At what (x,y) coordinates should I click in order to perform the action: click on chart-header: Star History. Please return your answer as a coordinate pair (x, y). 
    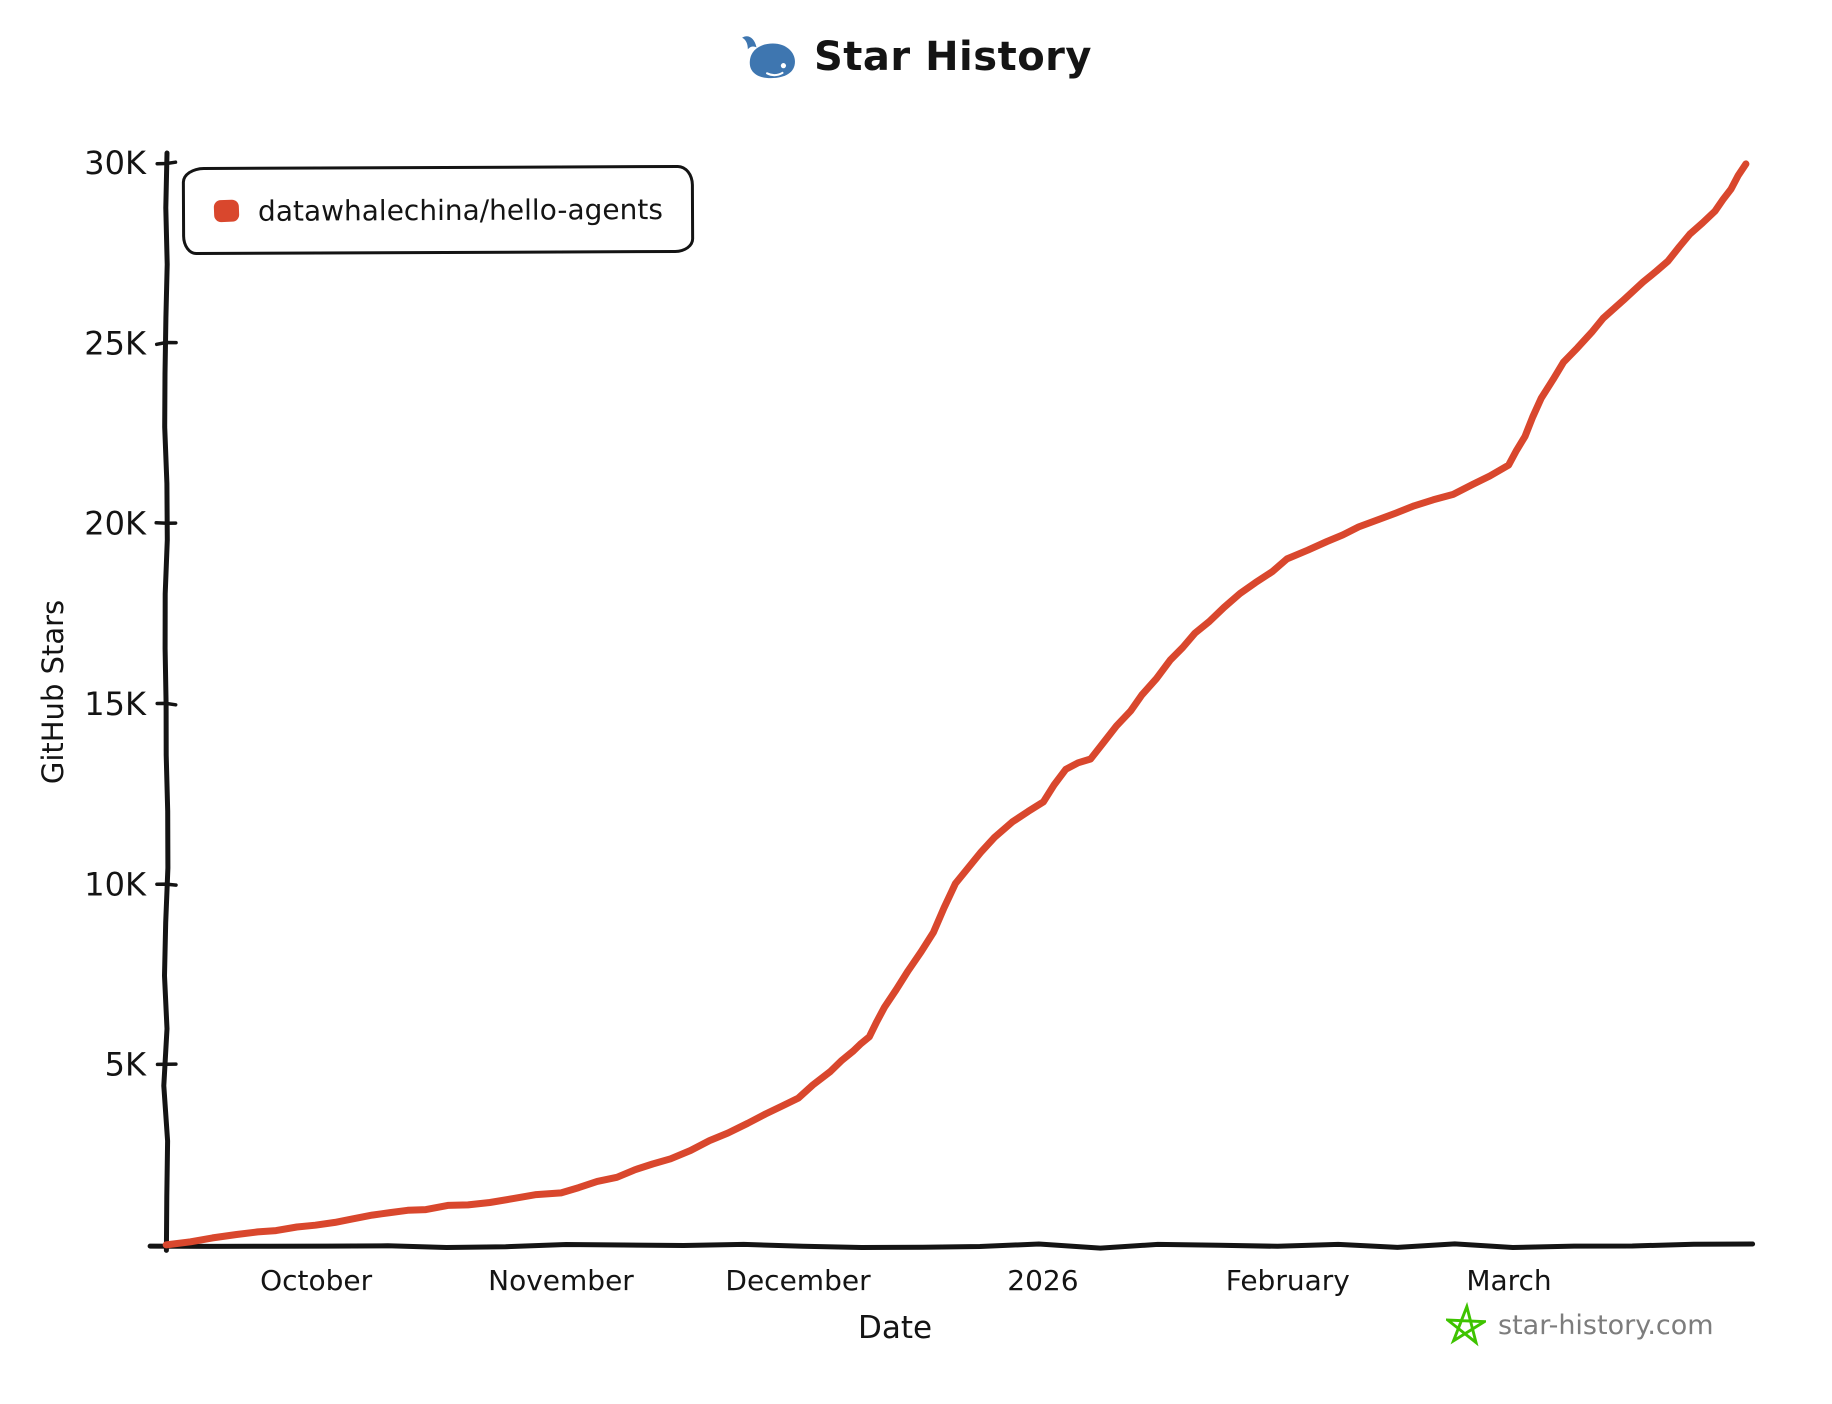
    Looking at the image, I should click on (916, 57).